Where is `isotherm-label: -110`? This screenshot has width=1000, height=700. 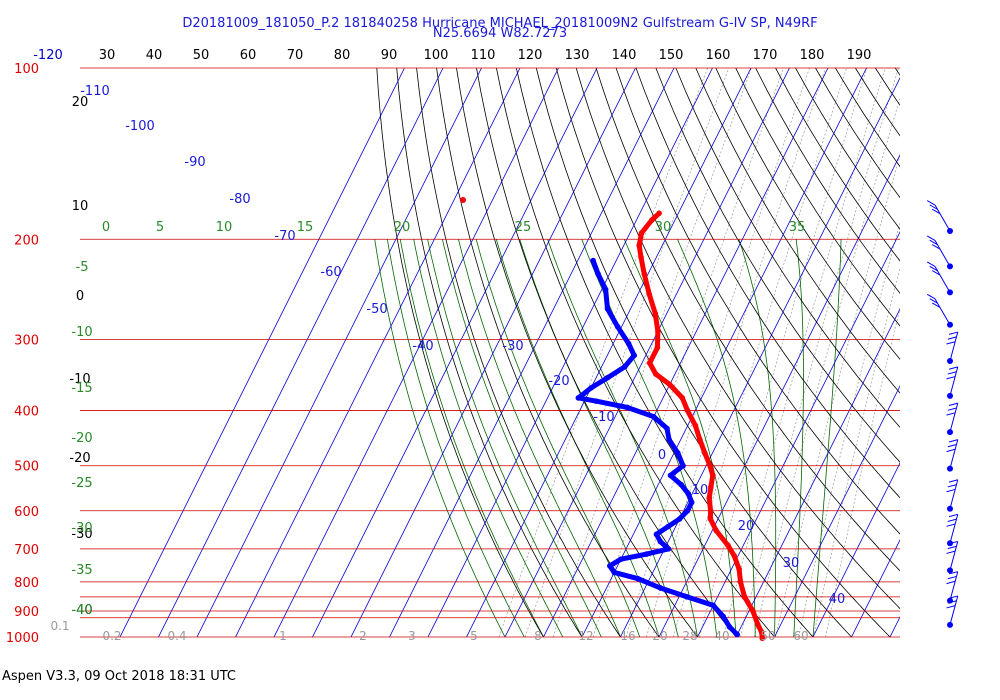 isotherm-label: -110 is located at coordinates (95, 91).